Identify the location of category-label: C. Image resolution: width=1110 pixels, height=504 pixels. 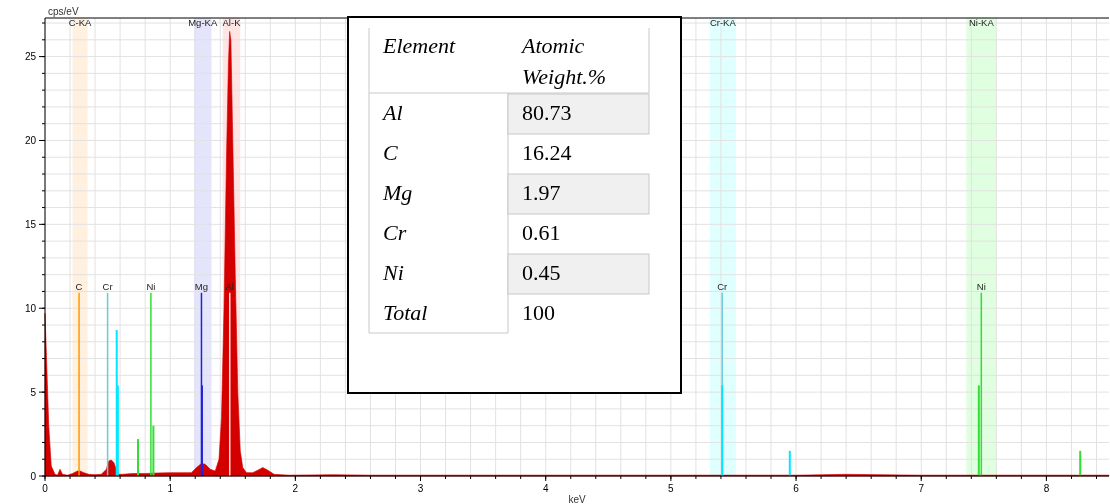
(390, 152).